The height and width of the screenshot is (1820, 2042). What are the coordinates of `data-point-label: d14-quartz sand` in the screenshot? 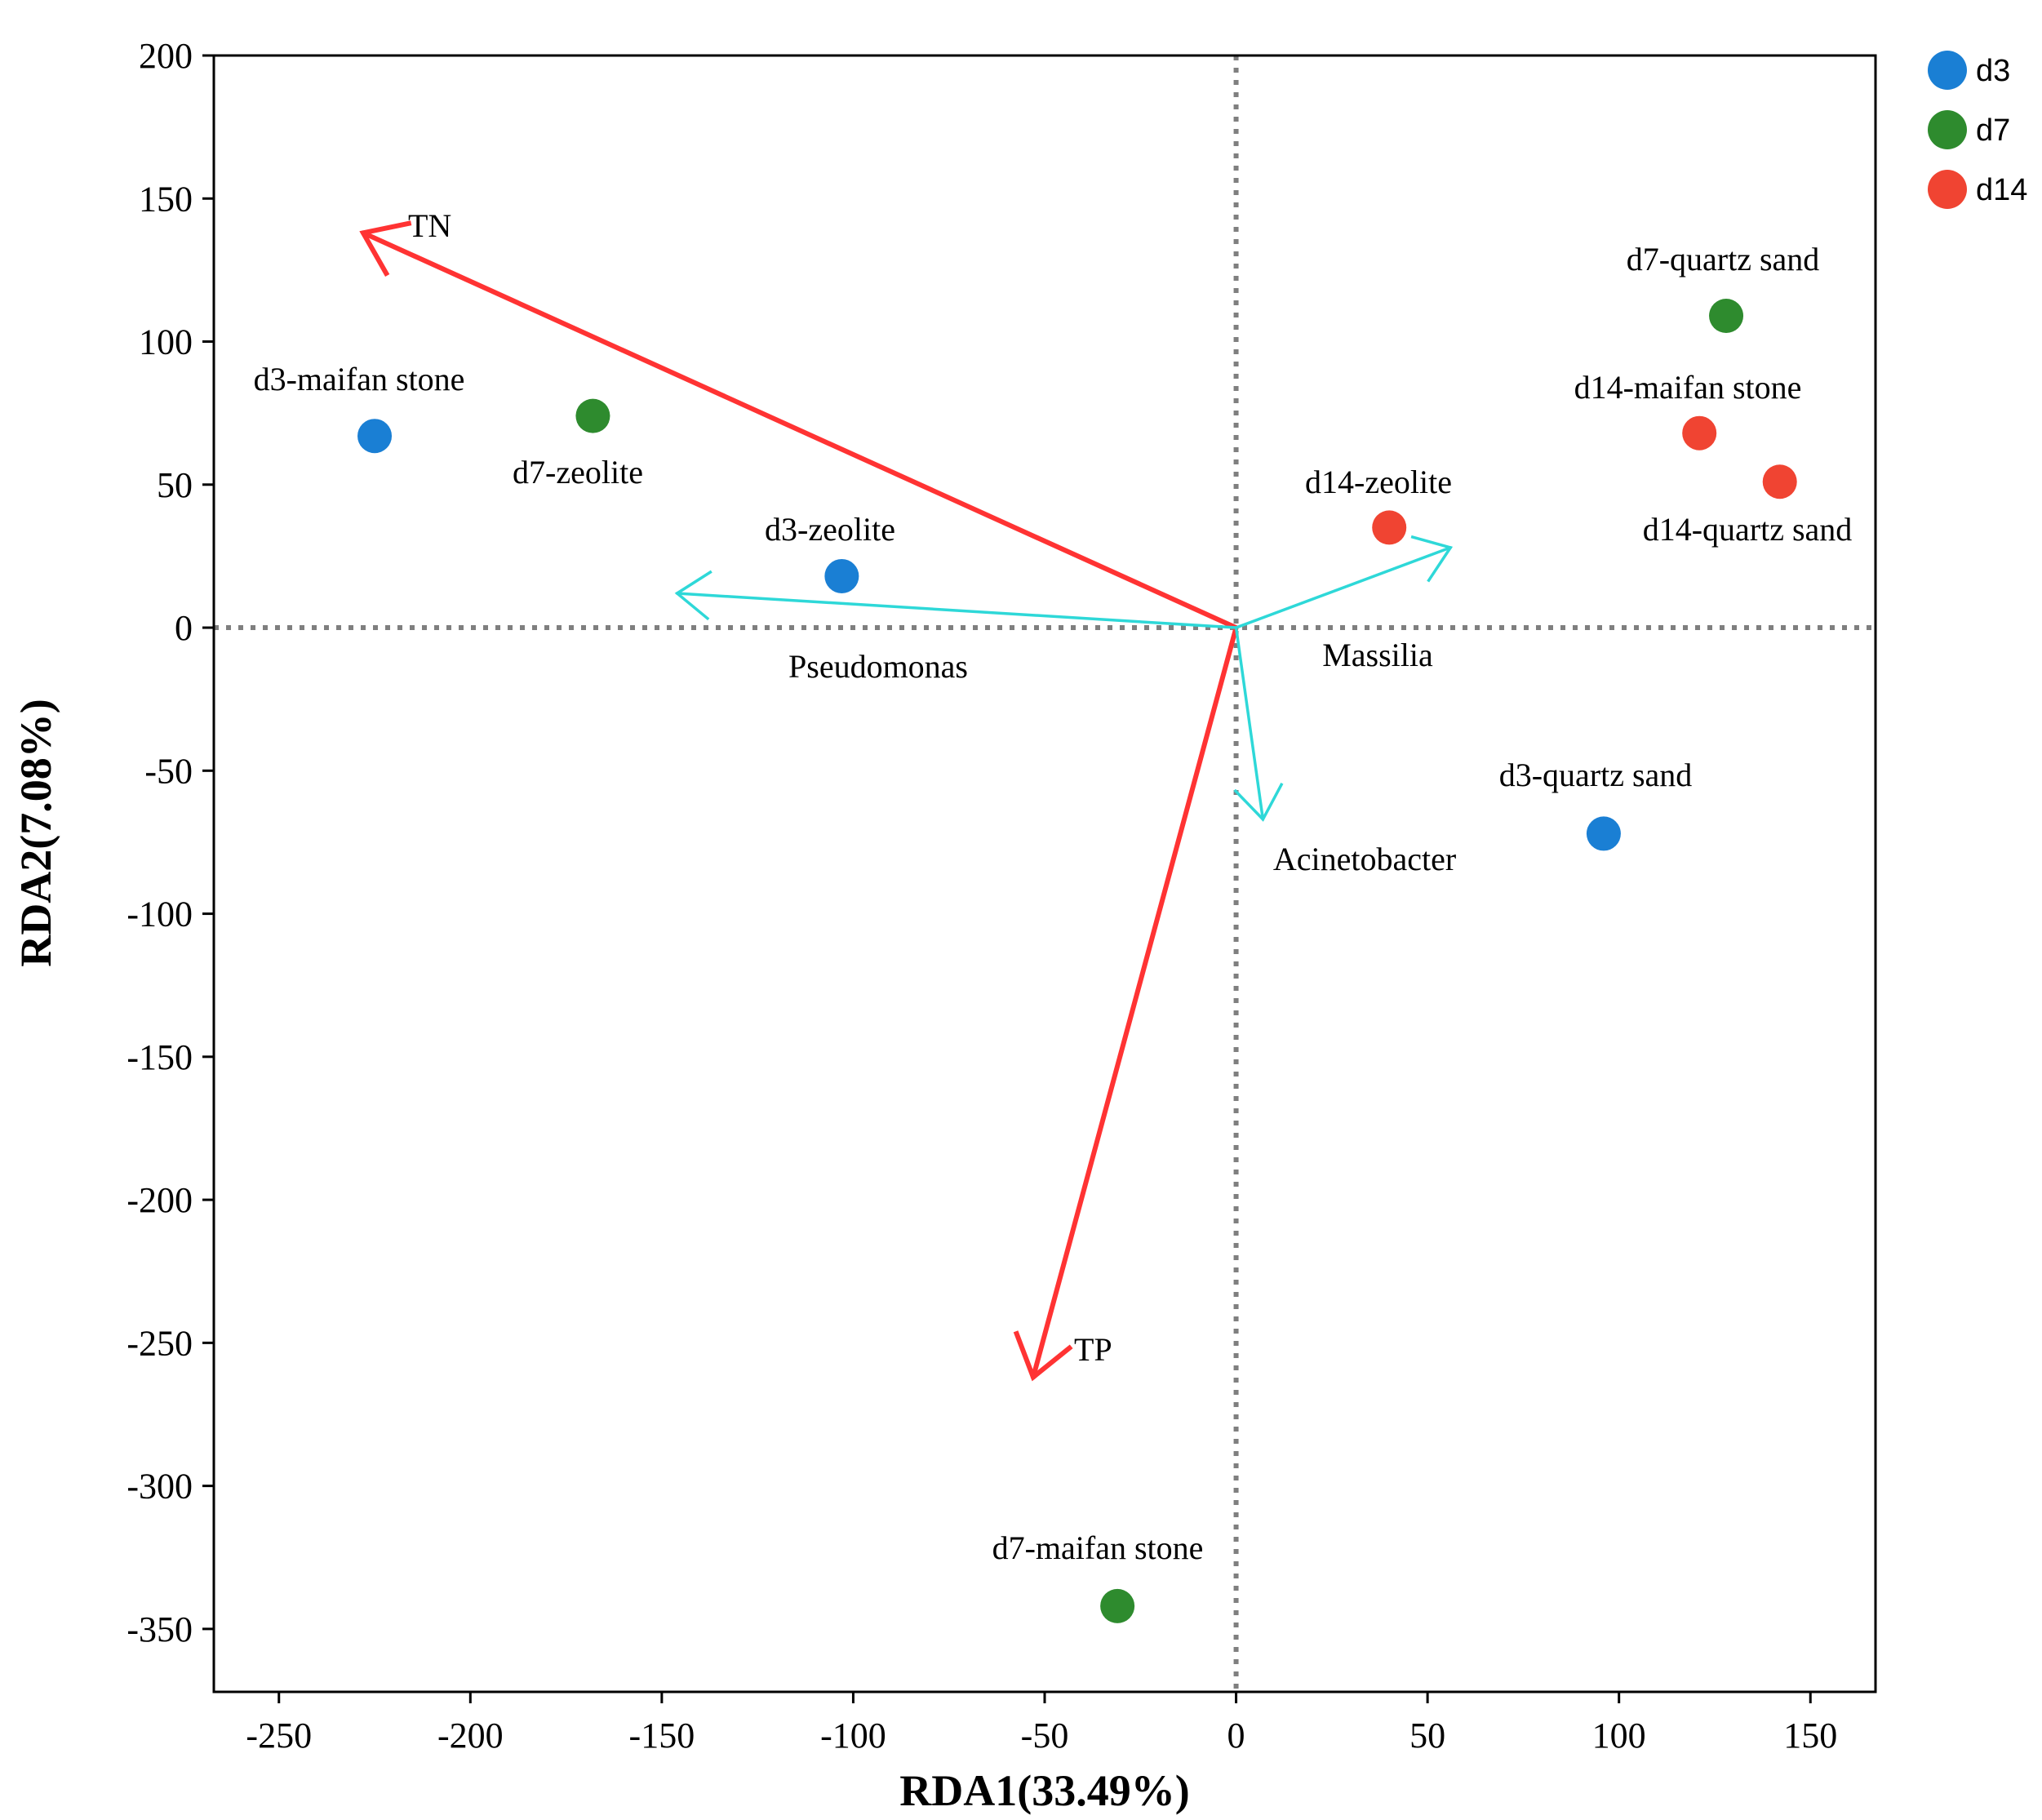 It's located at (1748, 530).